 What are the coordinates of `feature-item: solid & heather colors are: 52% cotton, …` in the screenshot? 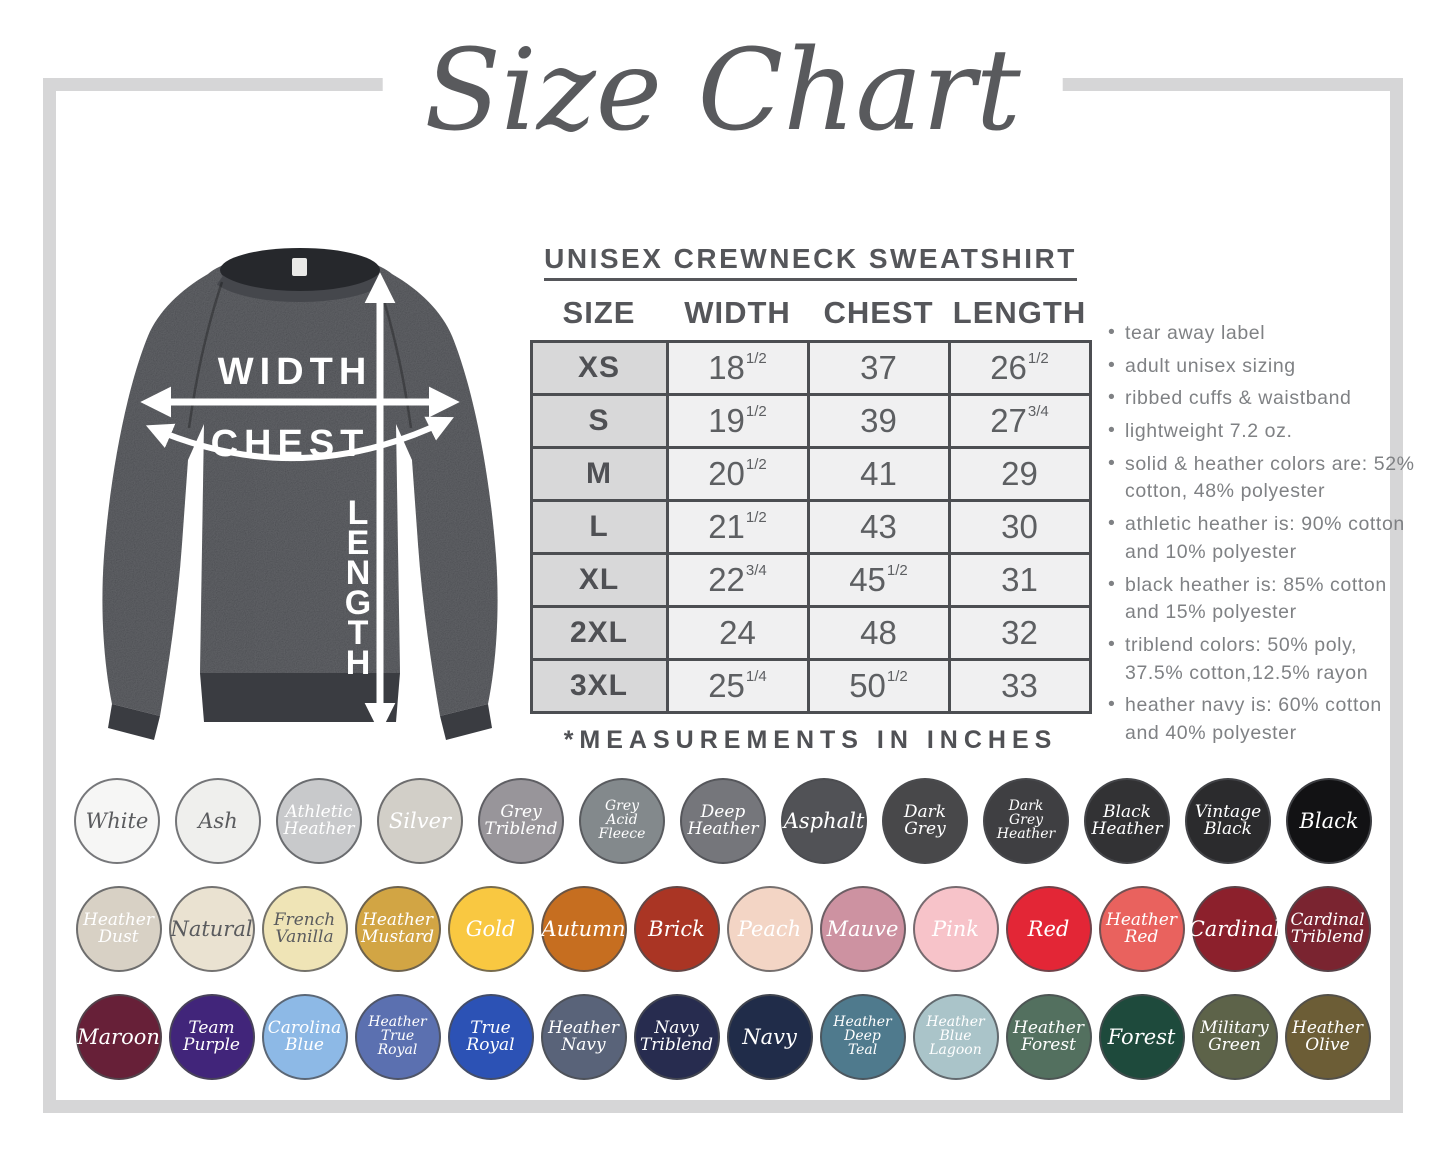 It's located at (1262, 478).